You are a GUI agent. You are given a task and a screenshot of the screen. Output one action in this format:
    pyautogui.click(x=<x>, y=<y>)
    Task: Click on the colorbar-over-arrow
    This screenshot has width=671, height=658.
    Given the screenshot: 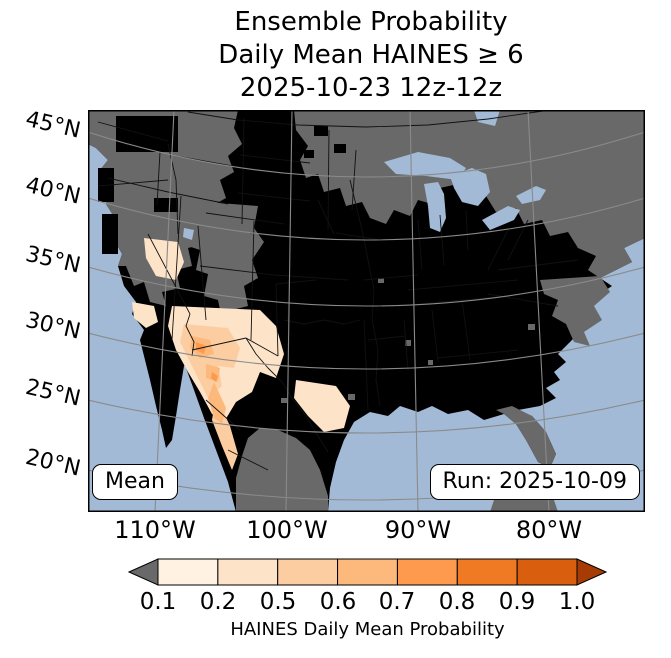 What is the action you would take?
    pyautogui.click(x=591, y=572)
    